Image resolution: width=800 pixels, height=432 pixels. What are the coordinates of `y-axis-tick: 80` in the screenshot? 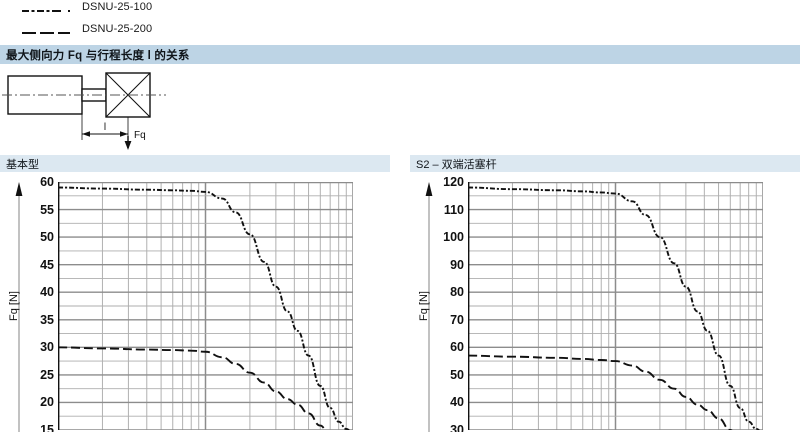 It's located at (457, 292).